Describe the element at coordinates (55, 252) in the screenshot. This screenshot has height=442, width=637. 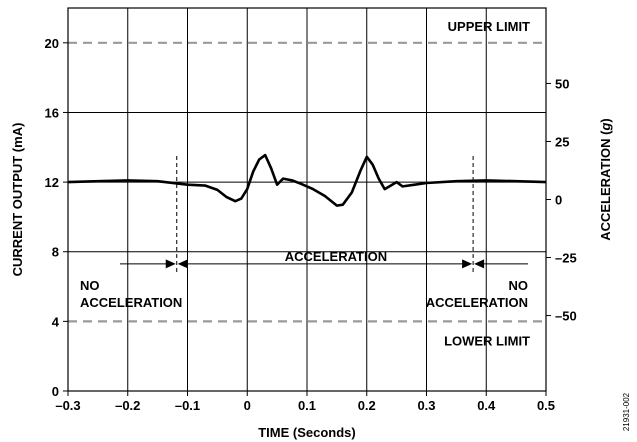
I see `y-tick-label: 8` at that location.